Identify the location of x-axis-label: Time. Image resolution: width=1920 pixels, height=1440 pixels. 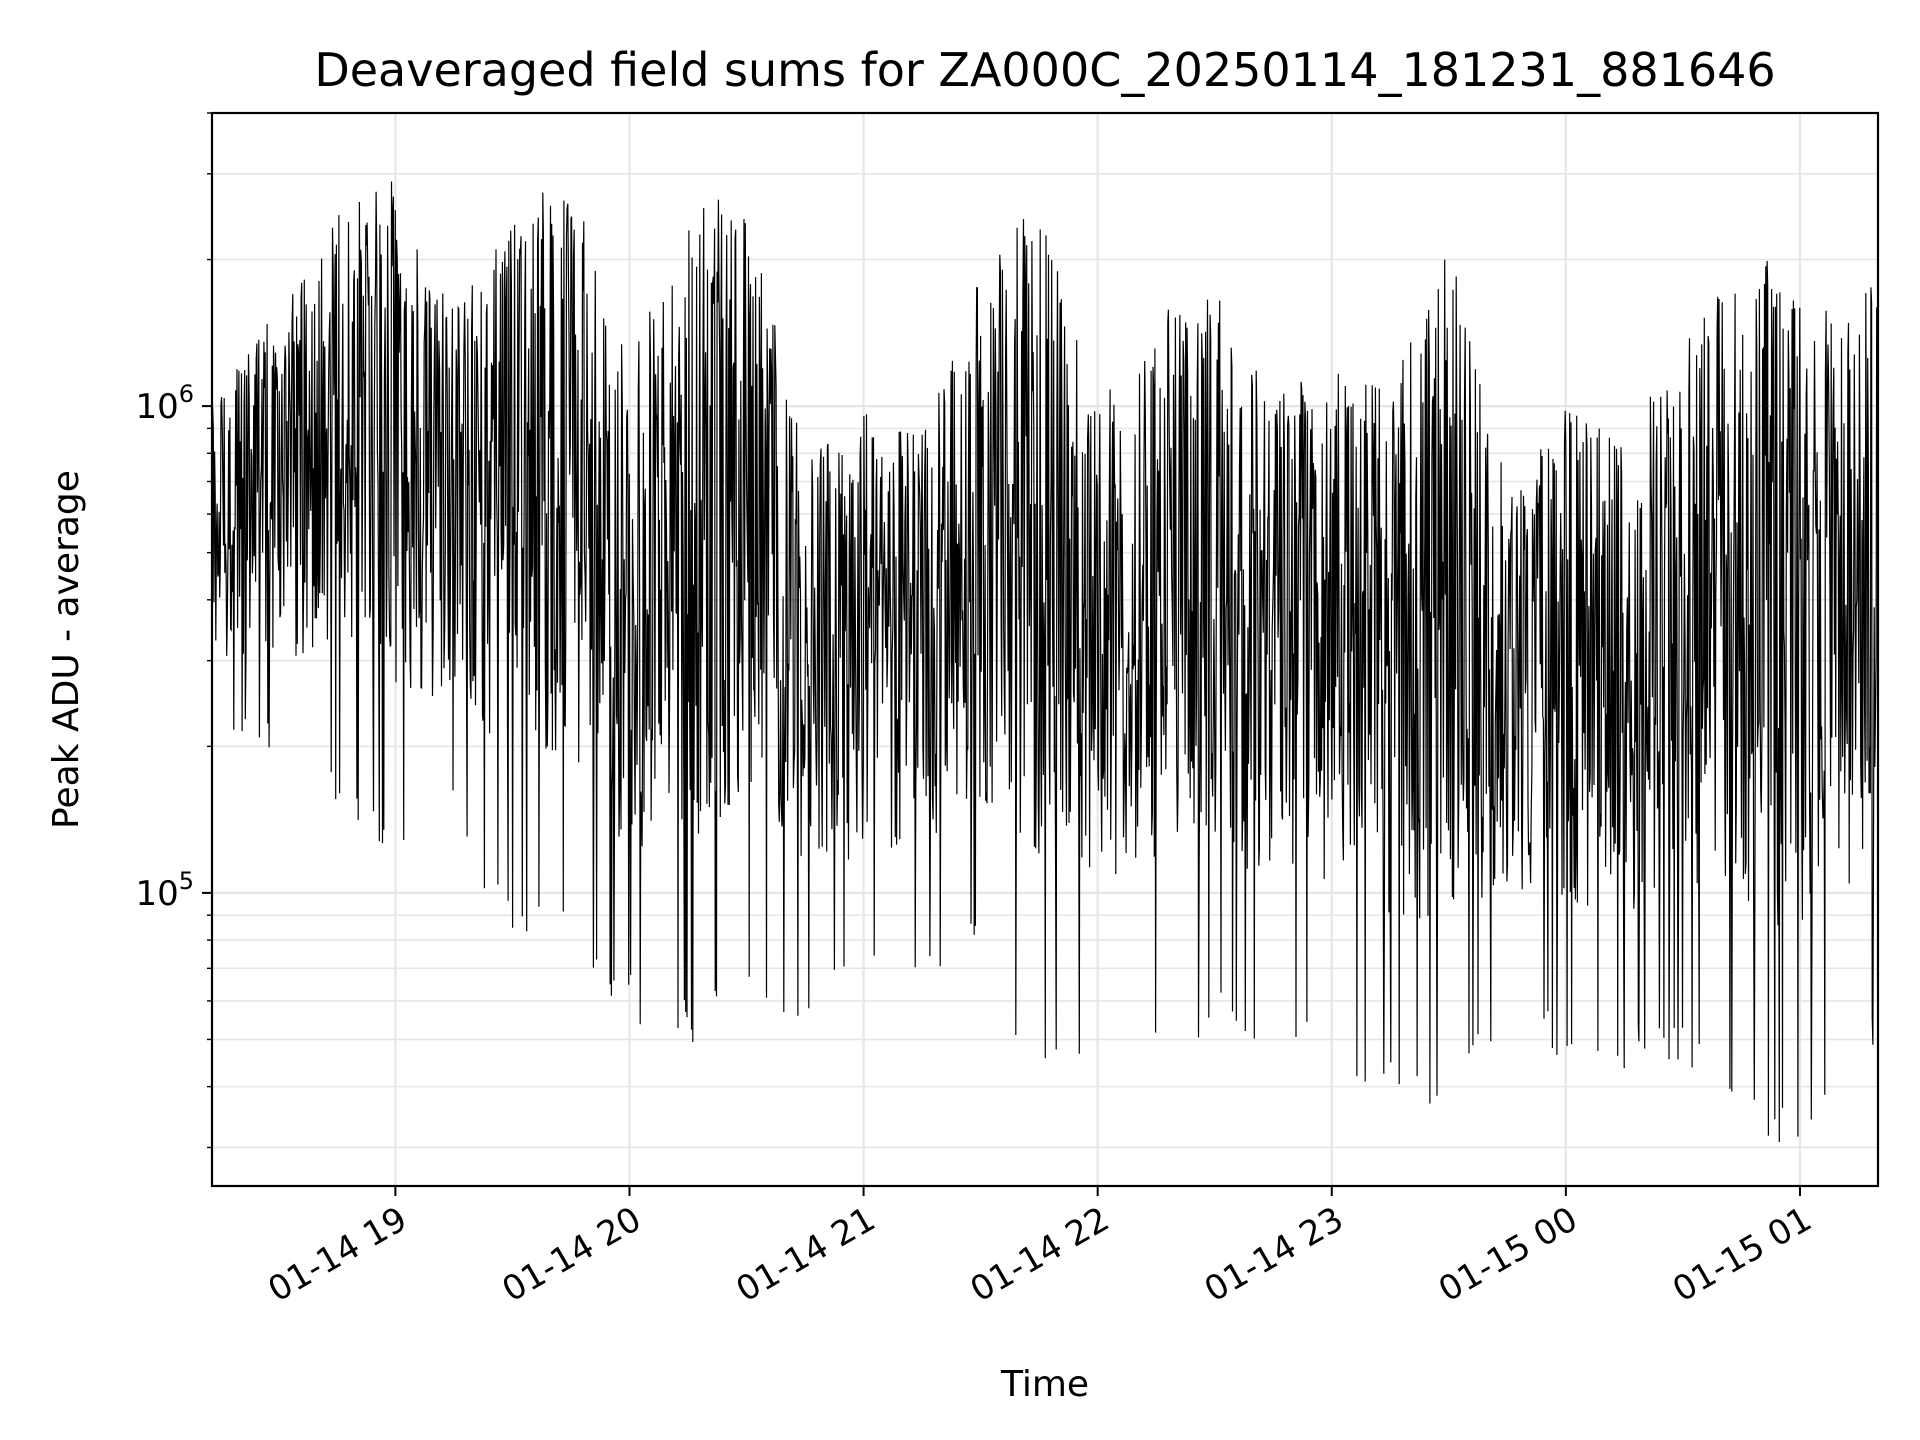
(1044, 1384).